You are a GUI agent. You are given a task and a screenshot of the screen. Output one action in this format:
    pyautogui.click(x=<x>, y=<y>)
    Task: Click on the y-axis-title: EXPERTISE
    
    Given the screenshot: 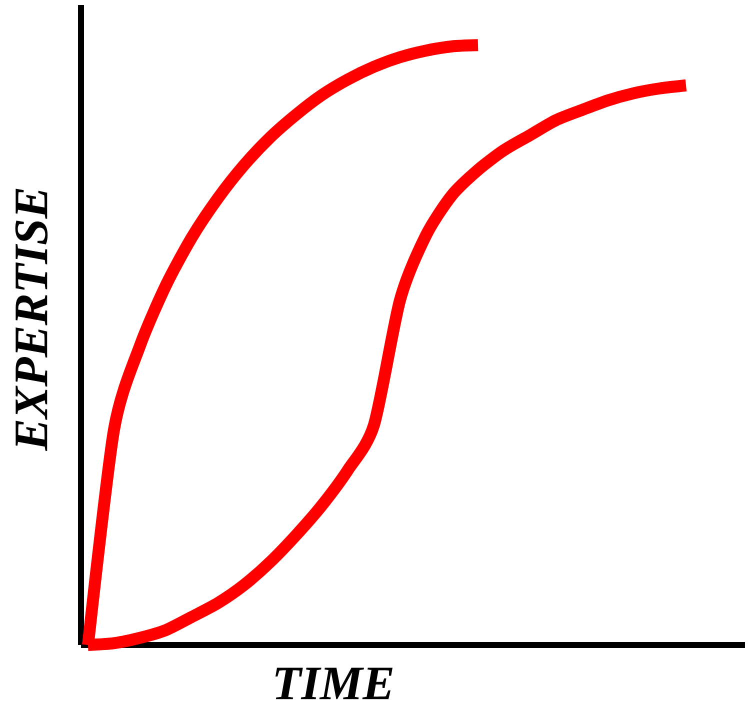 What is the action you would take?
    pyautogui.click(x=31, y=319)
    